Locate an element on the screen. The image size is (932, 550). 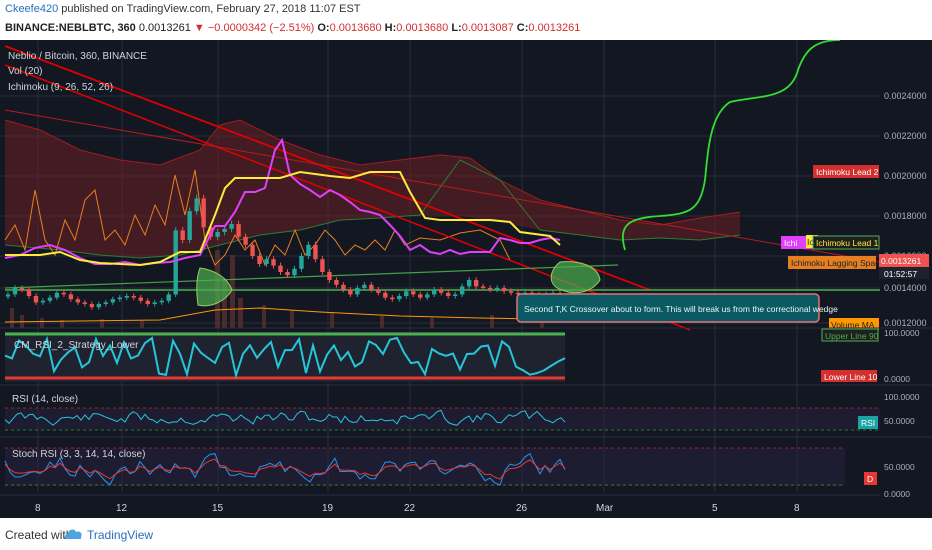
svg-text: 50.0000 is located at coordinates (899, 467).